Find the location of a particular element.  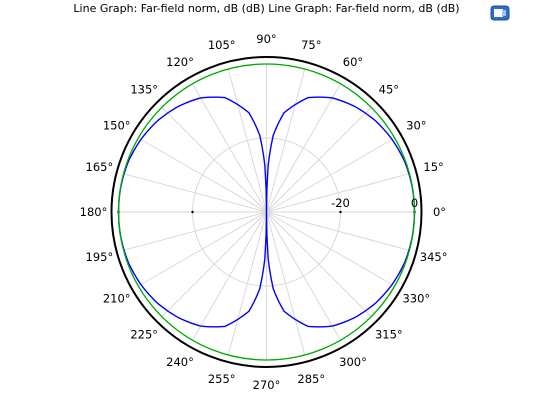

angle-tick-label: 75° is located at coordinates (311, 45).